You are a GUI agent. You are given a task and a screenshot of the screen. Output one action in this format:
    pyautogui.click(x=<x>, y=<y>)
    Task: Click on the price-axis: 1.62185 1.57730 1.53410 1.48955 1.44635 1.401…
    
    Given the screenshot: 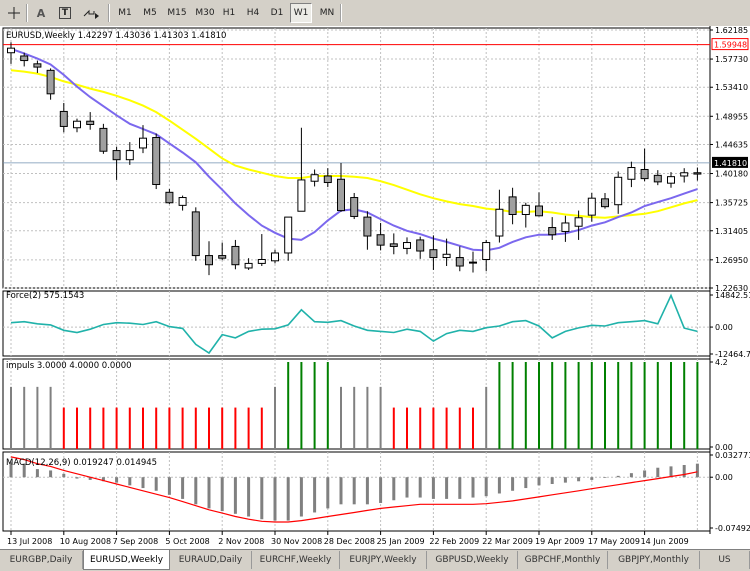 What is the action you would take?
    pyautogui.click(x=730, y=279)
    